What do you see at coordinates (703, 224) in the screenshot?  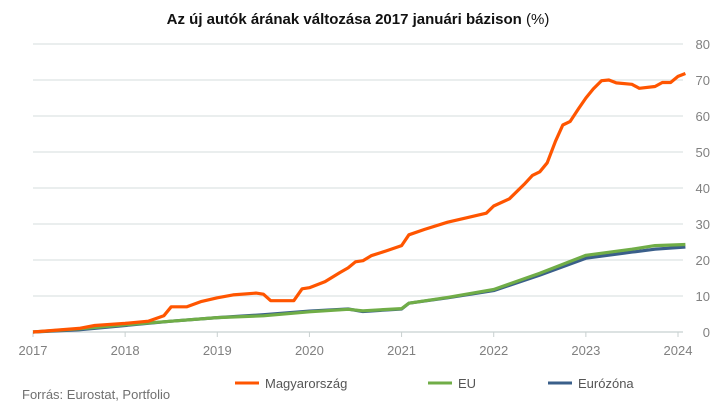 I see `y-tick-label: 30` at bounding box center [703, 224].